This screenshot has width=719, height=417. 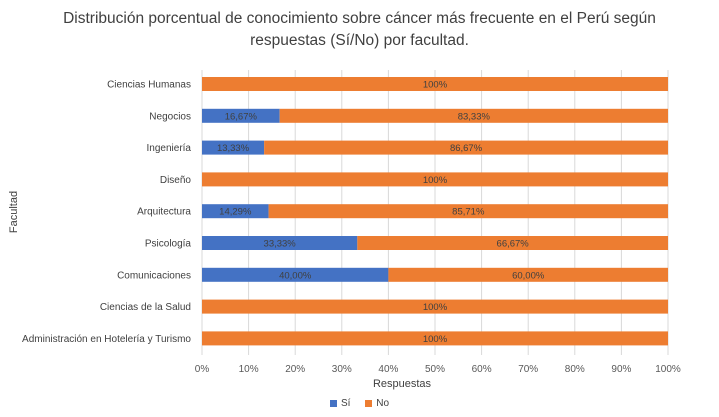 I want to click on data-label-no: 60,00%, so click(x=528, y=275).